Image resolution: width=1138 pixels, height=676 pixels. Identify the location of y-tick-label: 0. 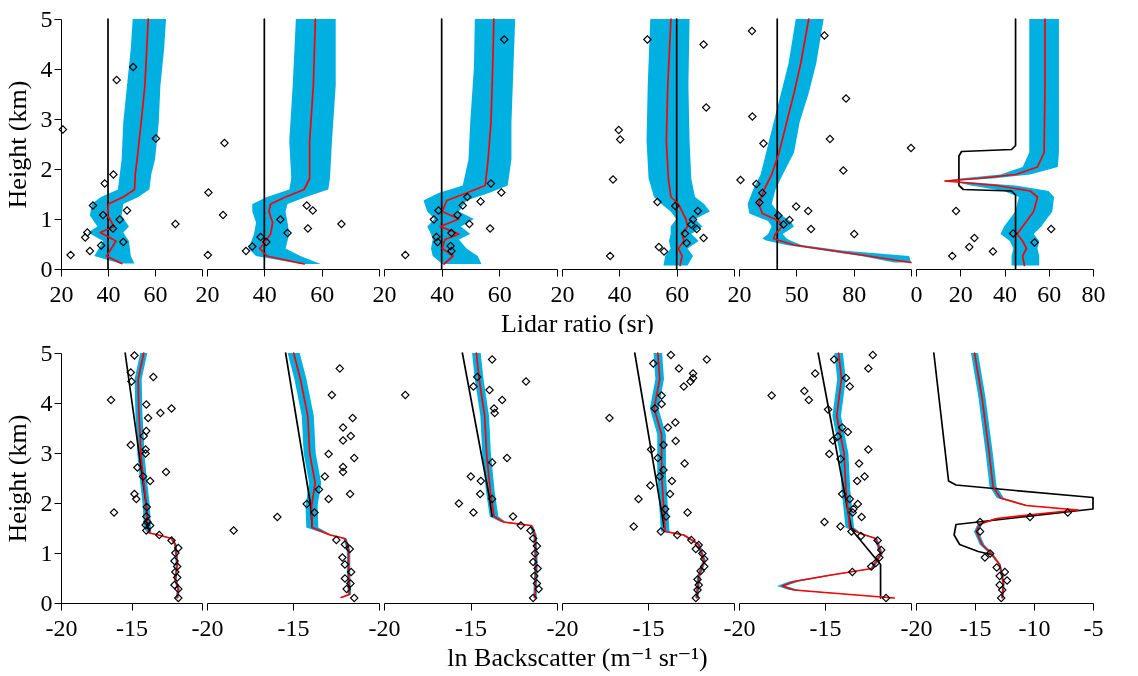
(46, 602).